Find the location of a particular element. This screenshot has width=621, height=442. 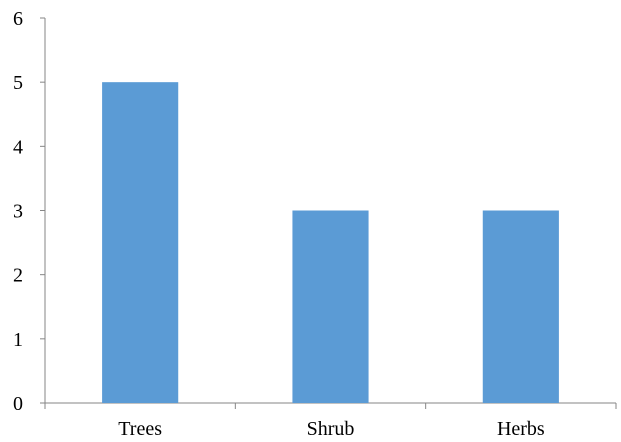

bar-herbs is located at coordinates (520, 306).